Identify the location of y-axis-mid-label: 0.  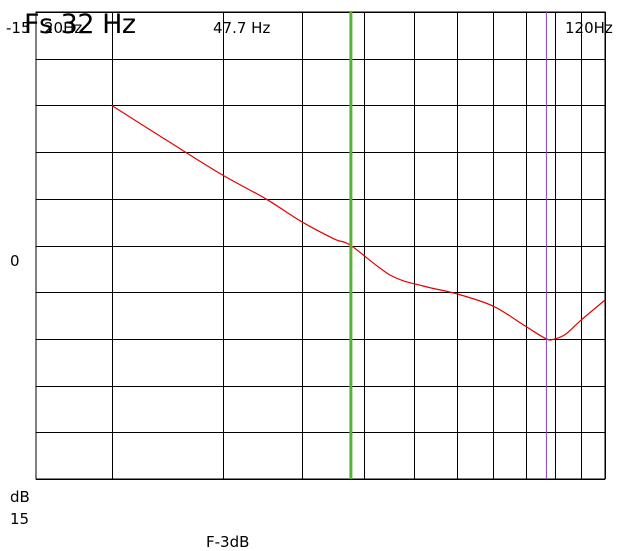
(15, 261).